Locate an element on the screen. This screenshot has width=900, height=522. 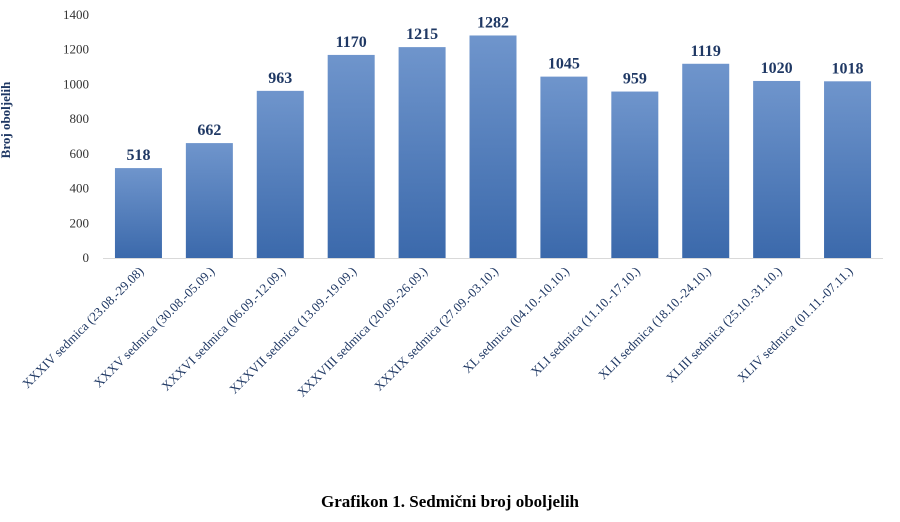
data-label: 1215 is located at coordinates (422, 34).